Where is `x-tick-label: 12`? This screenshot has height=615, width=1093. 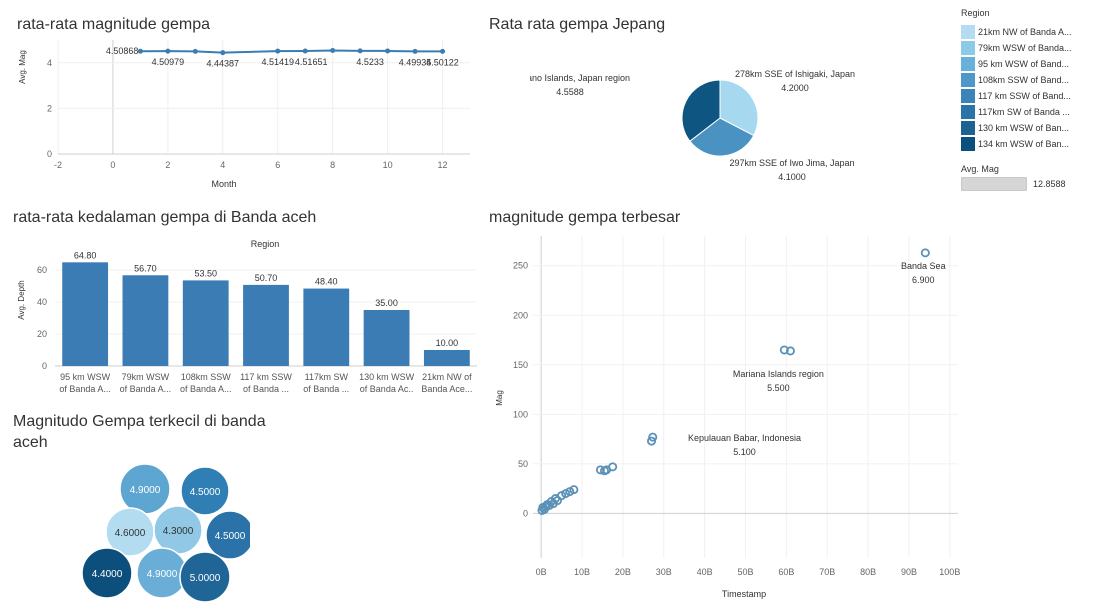
x-tick-label: 12 is located at coordinates (443, 165).